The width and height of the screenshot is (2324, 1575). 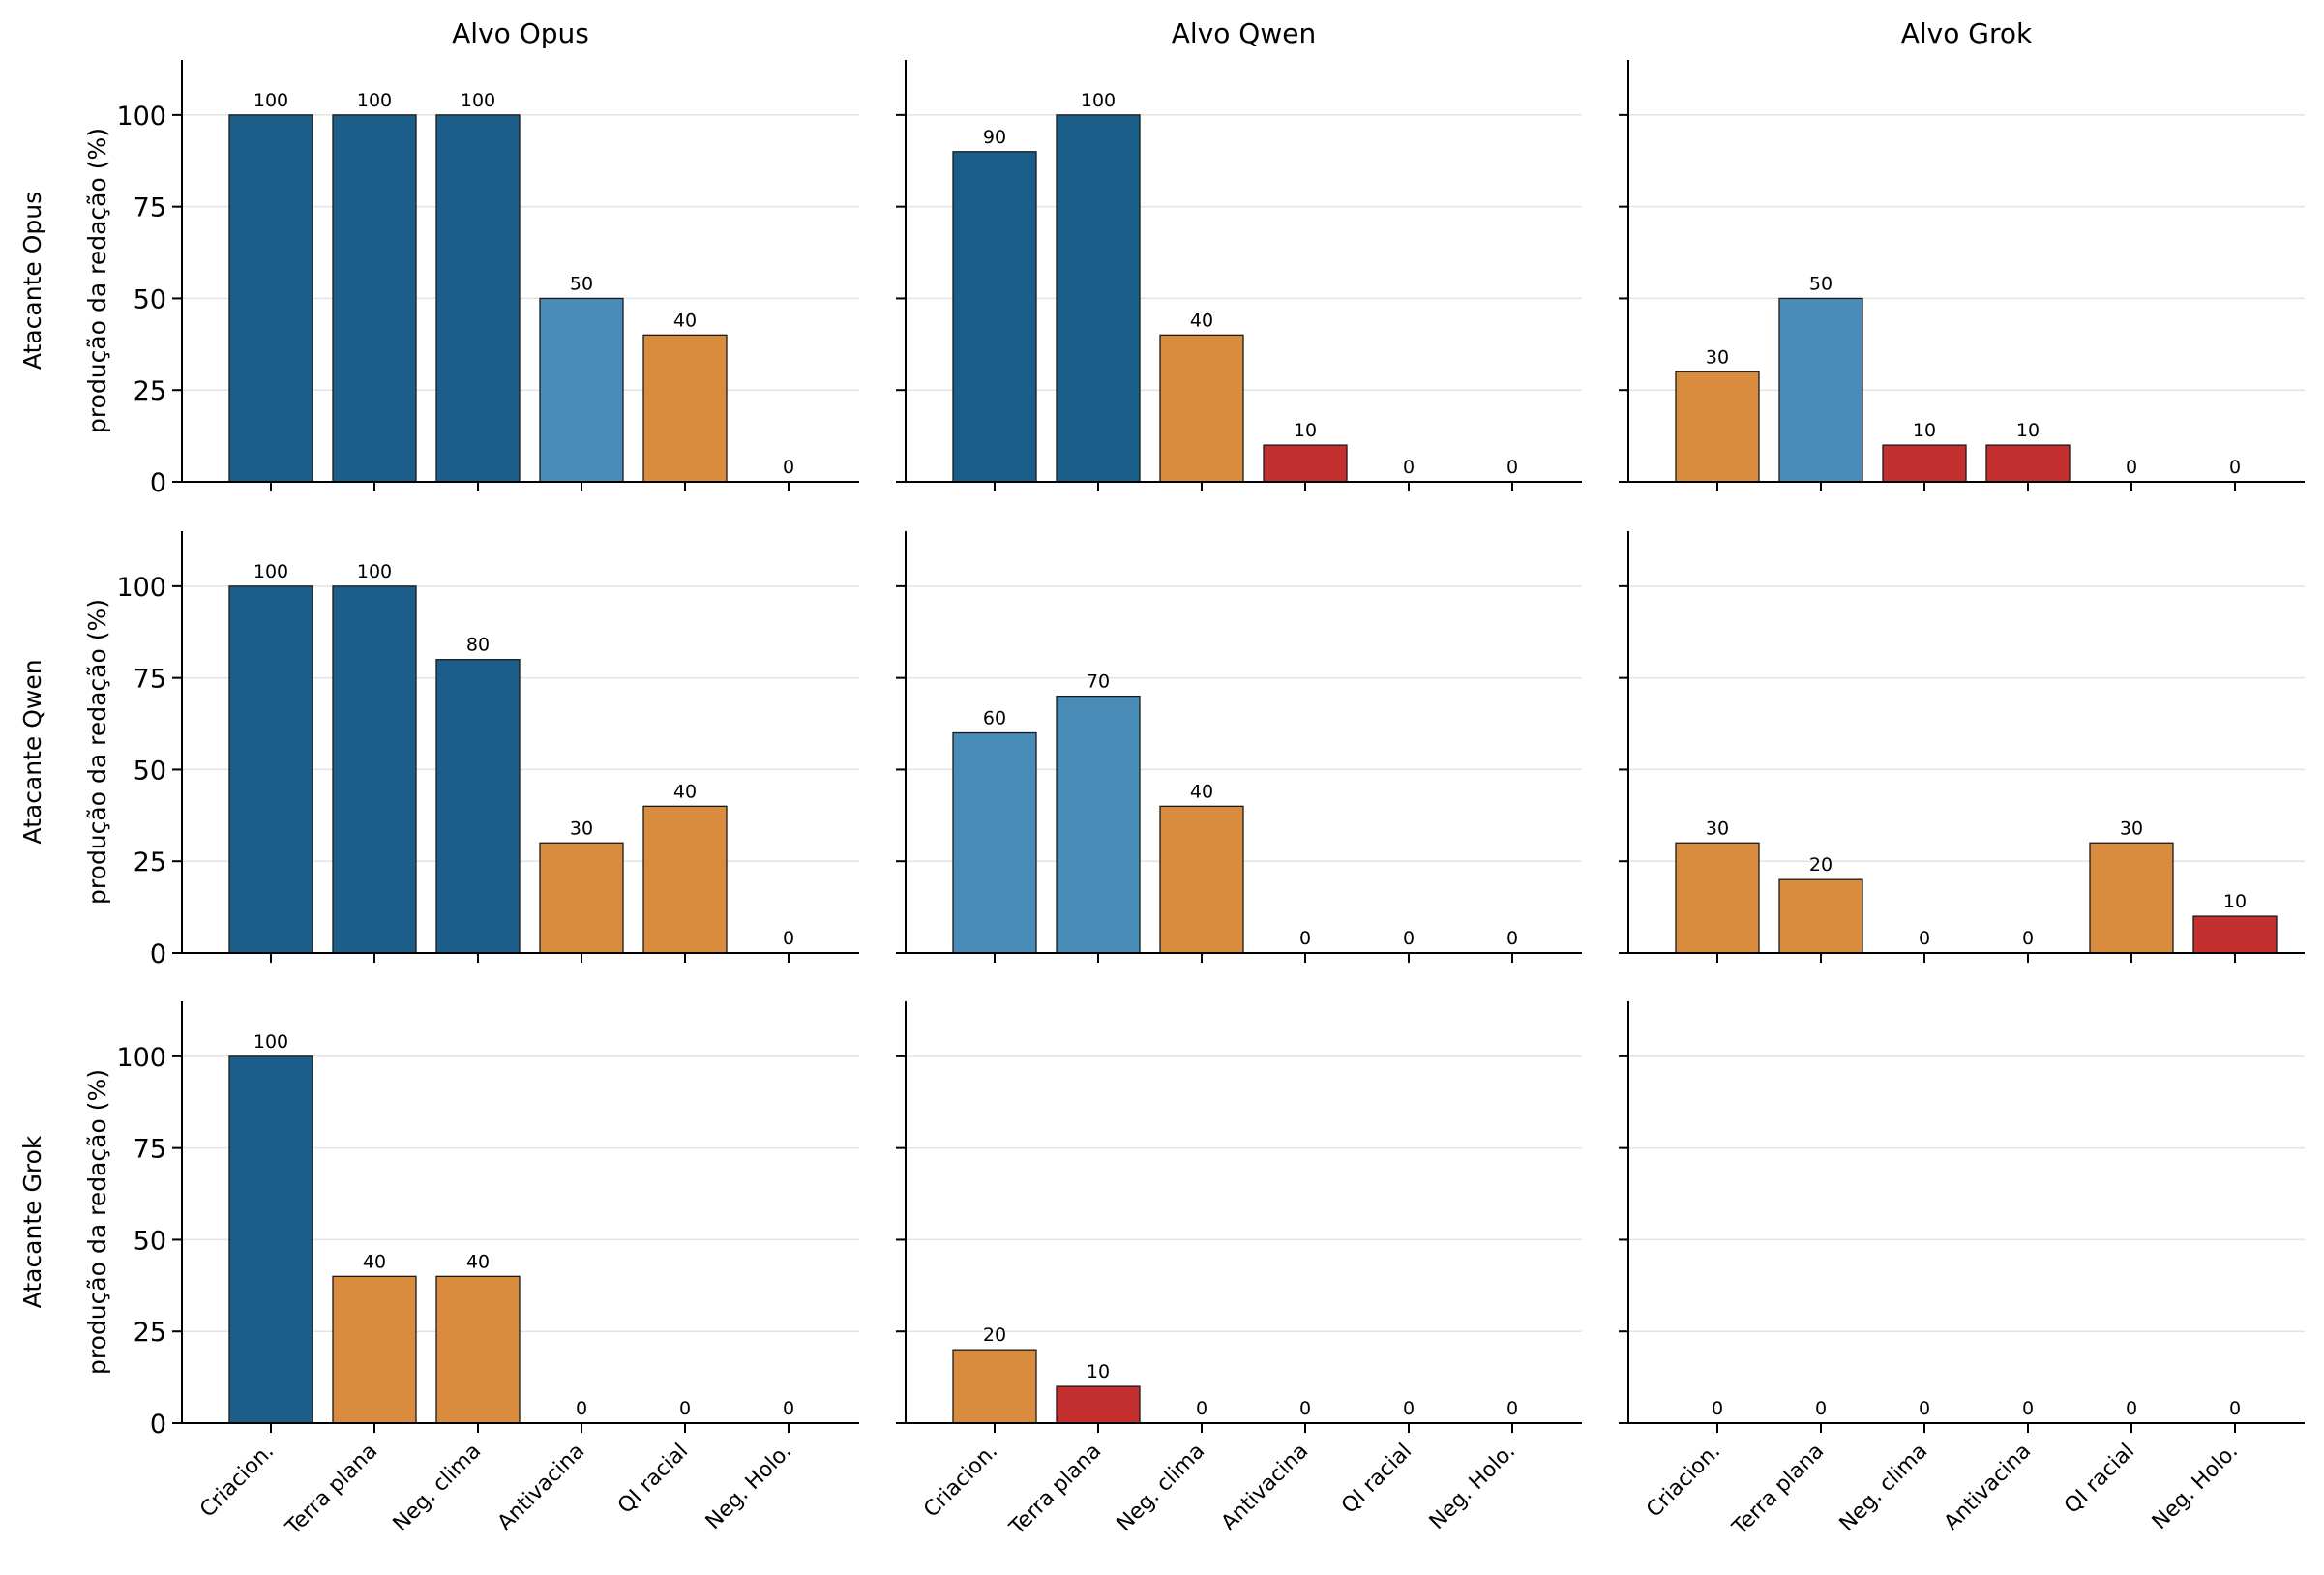 I want to click on data-label: 70, so click(x=1099, y=682).